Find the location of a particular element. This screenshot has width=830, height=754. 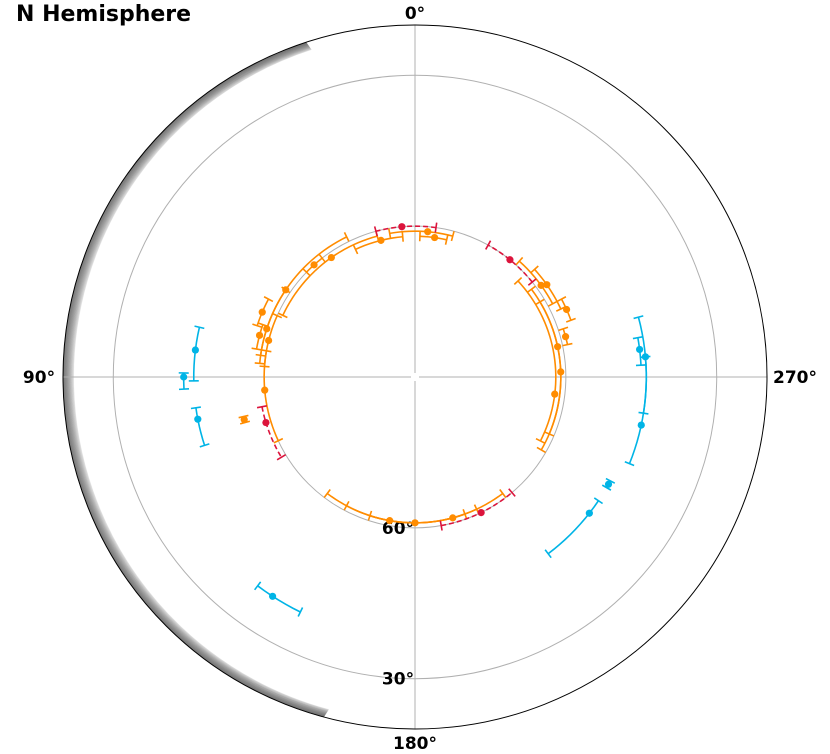

radial-tick-label: 30° is located at coordinates (398, 680).